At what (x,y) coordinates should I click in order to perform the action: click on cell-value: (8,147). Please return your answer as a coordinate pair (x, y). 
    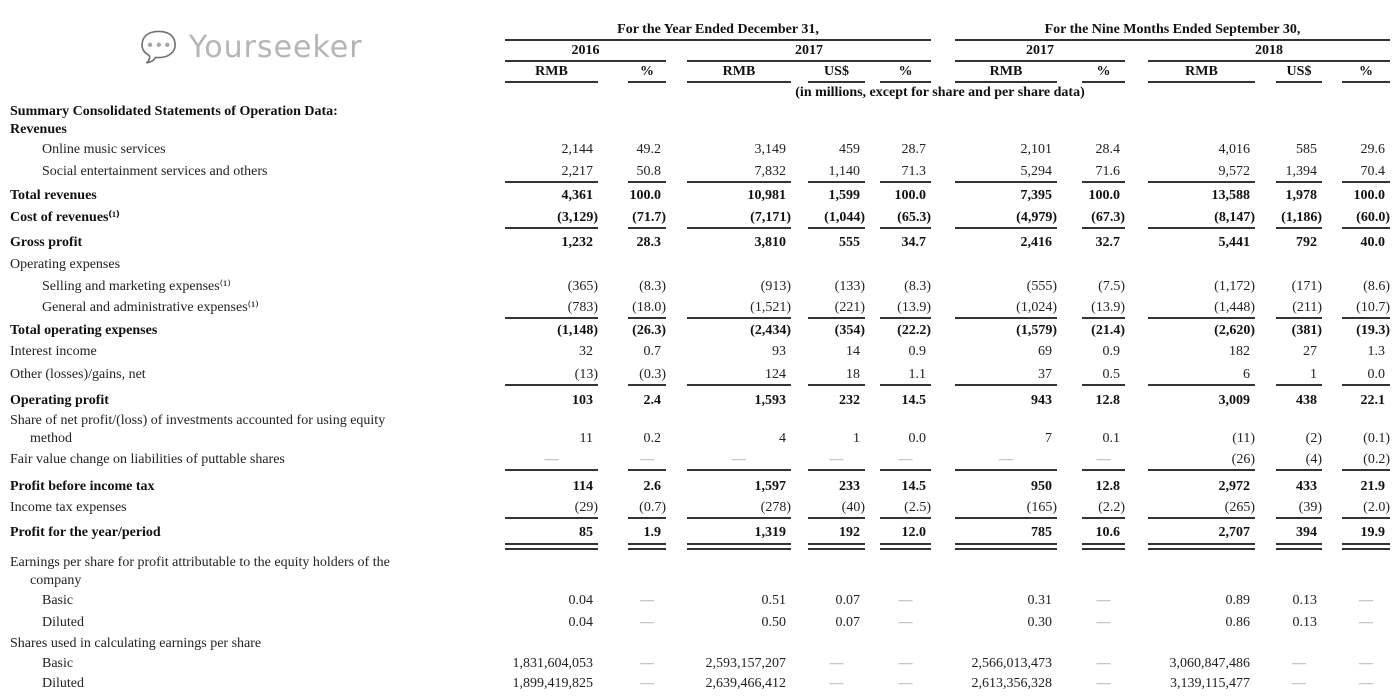
    Looking at the image, I should click on (1234, 217).